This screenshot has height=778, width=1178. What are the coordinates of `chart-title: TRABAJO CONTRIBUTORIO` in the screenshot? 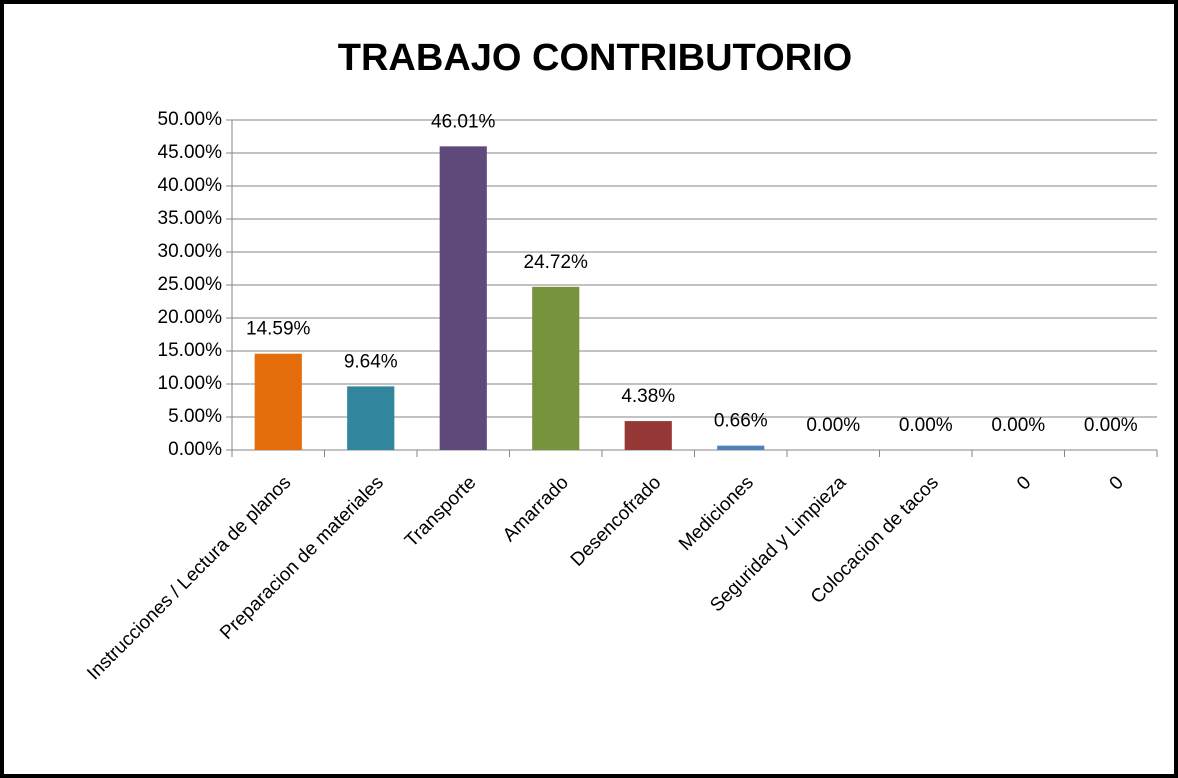 It's located at (595, 58).